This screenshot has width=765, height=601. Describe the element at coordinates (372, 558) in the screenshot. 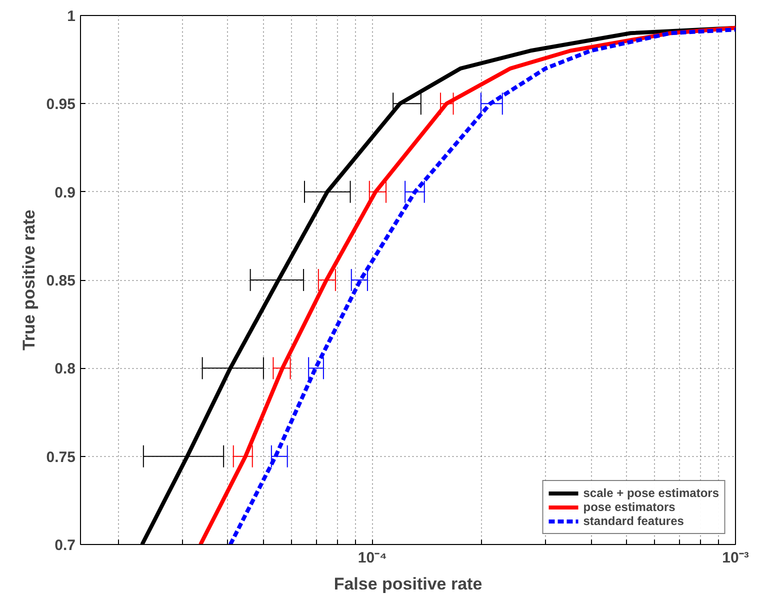

I see `x-tick-label: 10⁻⁴` at that location.